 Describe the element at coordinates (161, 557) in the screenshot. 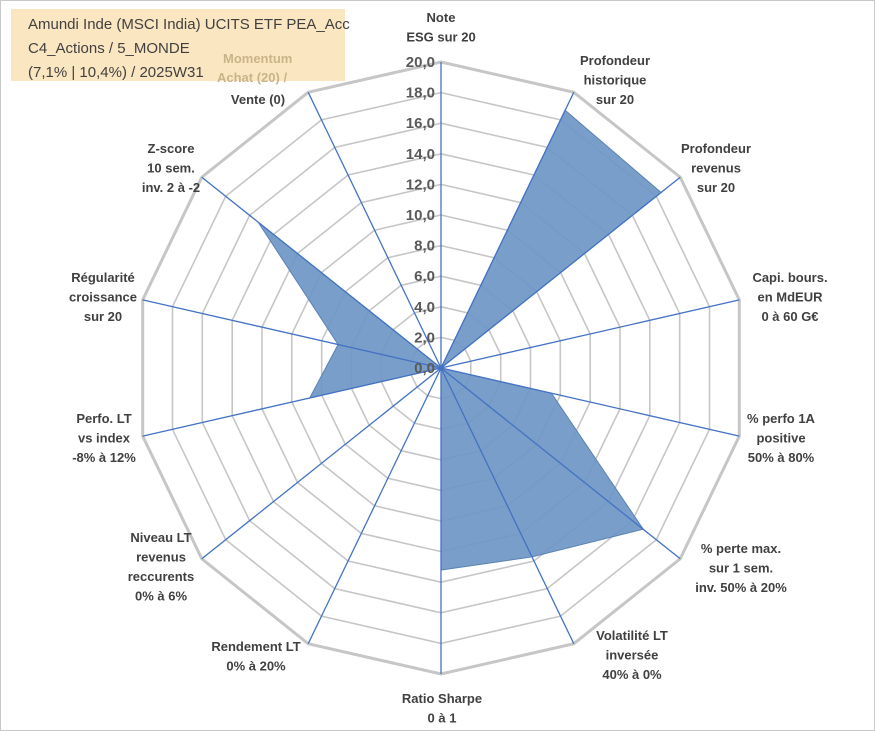

I see `axis-label-10-line-2: revenus` at that location.